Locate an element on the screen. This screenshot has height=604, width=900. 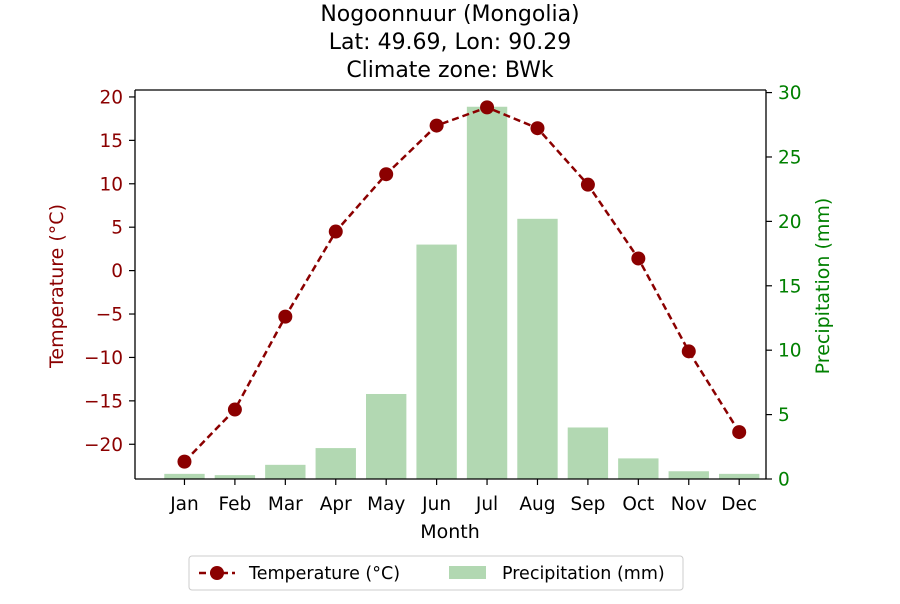
legend: Temperature (°C) Precipitation (mm) is located at coordinates (436, 573).